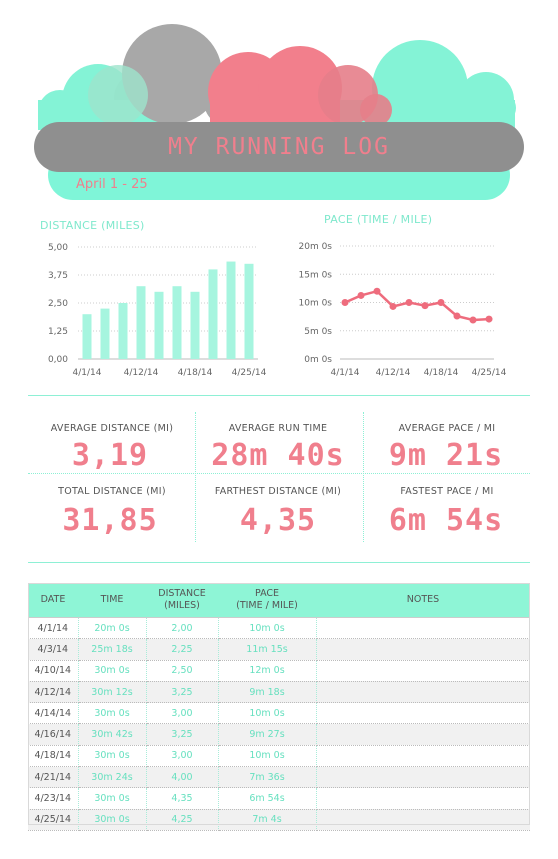  What do you see at coordinates (112, 777) in the screenshot?
I see `cell-time: 30m 24s` at bounding box center [112, 777].